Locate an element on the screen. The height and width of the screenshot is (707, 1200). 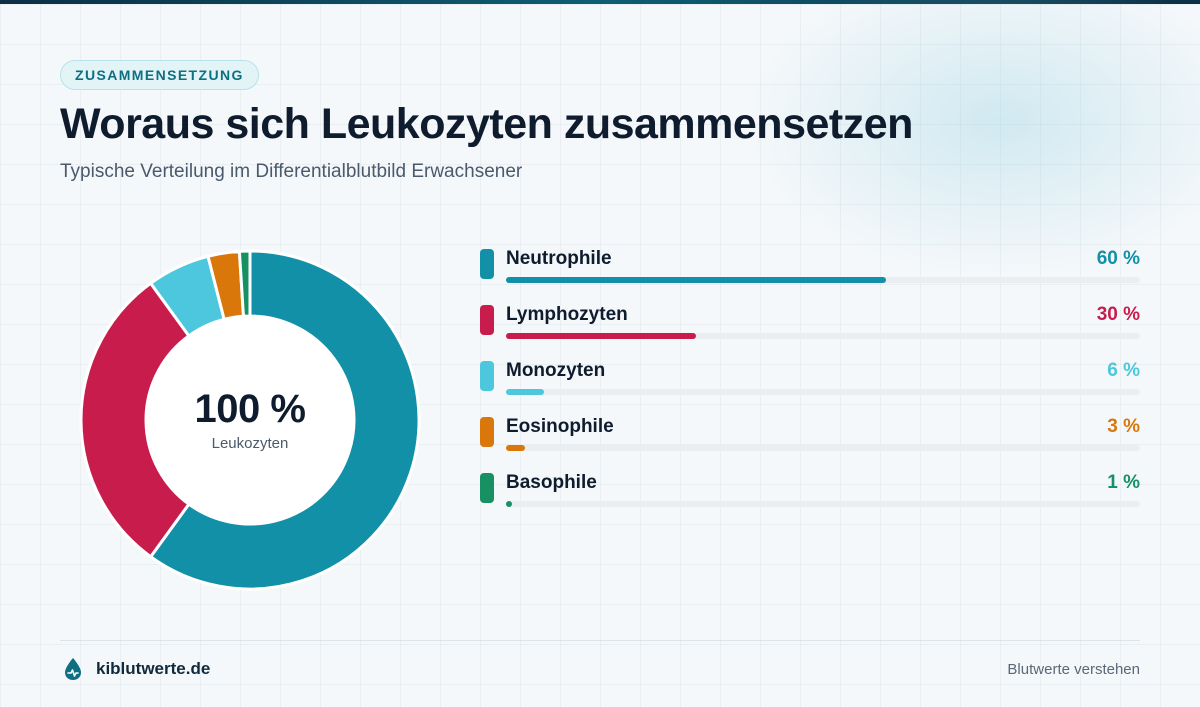
legend-row: Eosinophile 3 % is located at coordinates (810, 443).